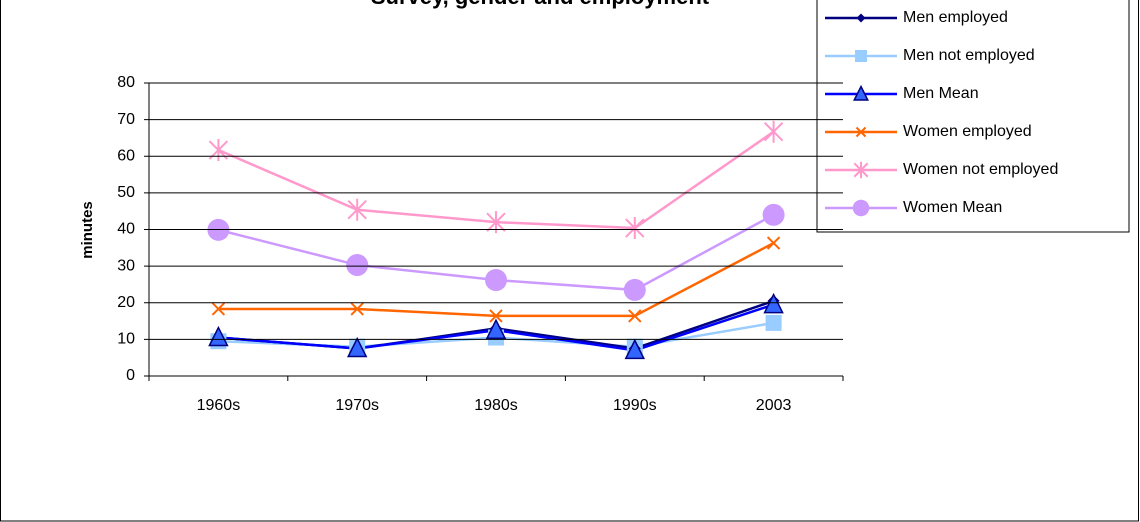 The height and width of the screenshot is (522, 1140). I want to click on y-tick-label: 40, so click(126, 229).